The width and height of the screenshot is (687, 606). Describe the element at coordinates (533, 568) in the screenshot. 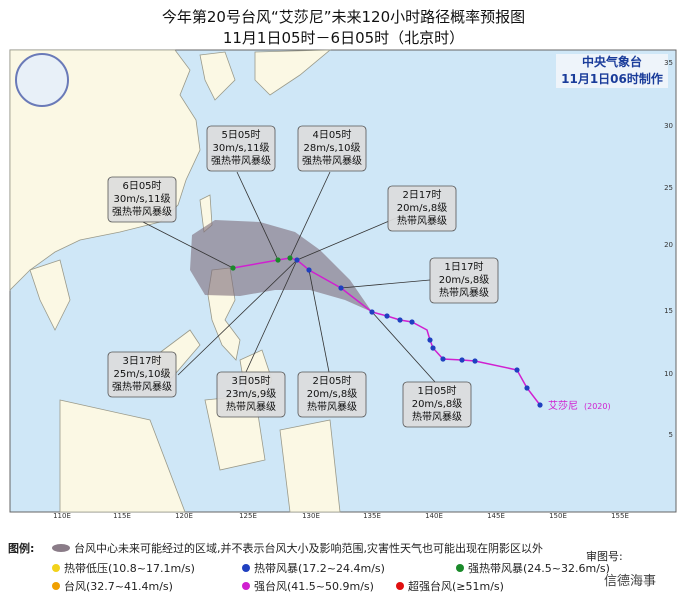

I see `legend-item: 强热带风暴(24.5~32.6m/s)` at that location.